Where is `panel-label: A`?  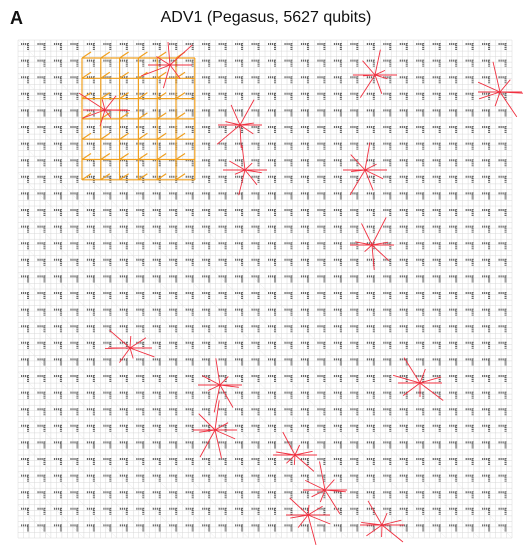 panel-label: A is located at coordinates (16, 18).